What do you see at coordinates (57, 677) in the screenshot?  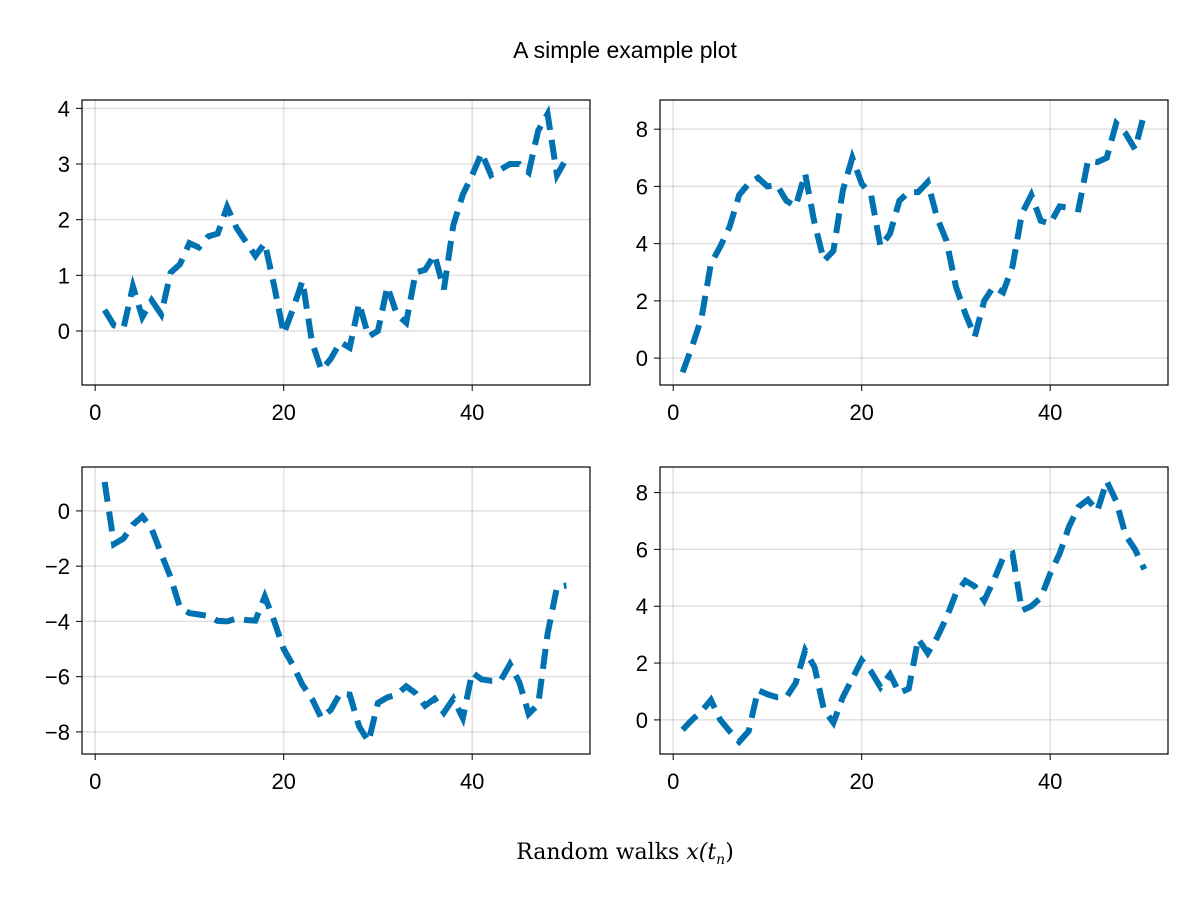 I see `y-tick-label: −6` at bounding box center [57, 677].